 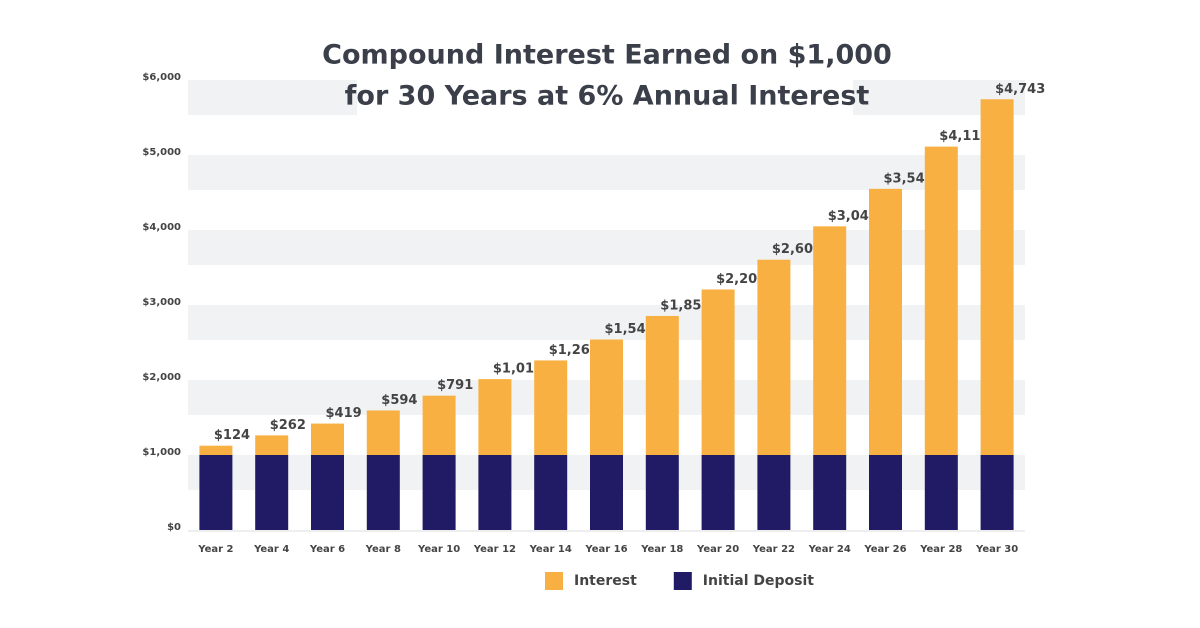 I want to click on value-label: $4,112, so click(x=964, y=136).